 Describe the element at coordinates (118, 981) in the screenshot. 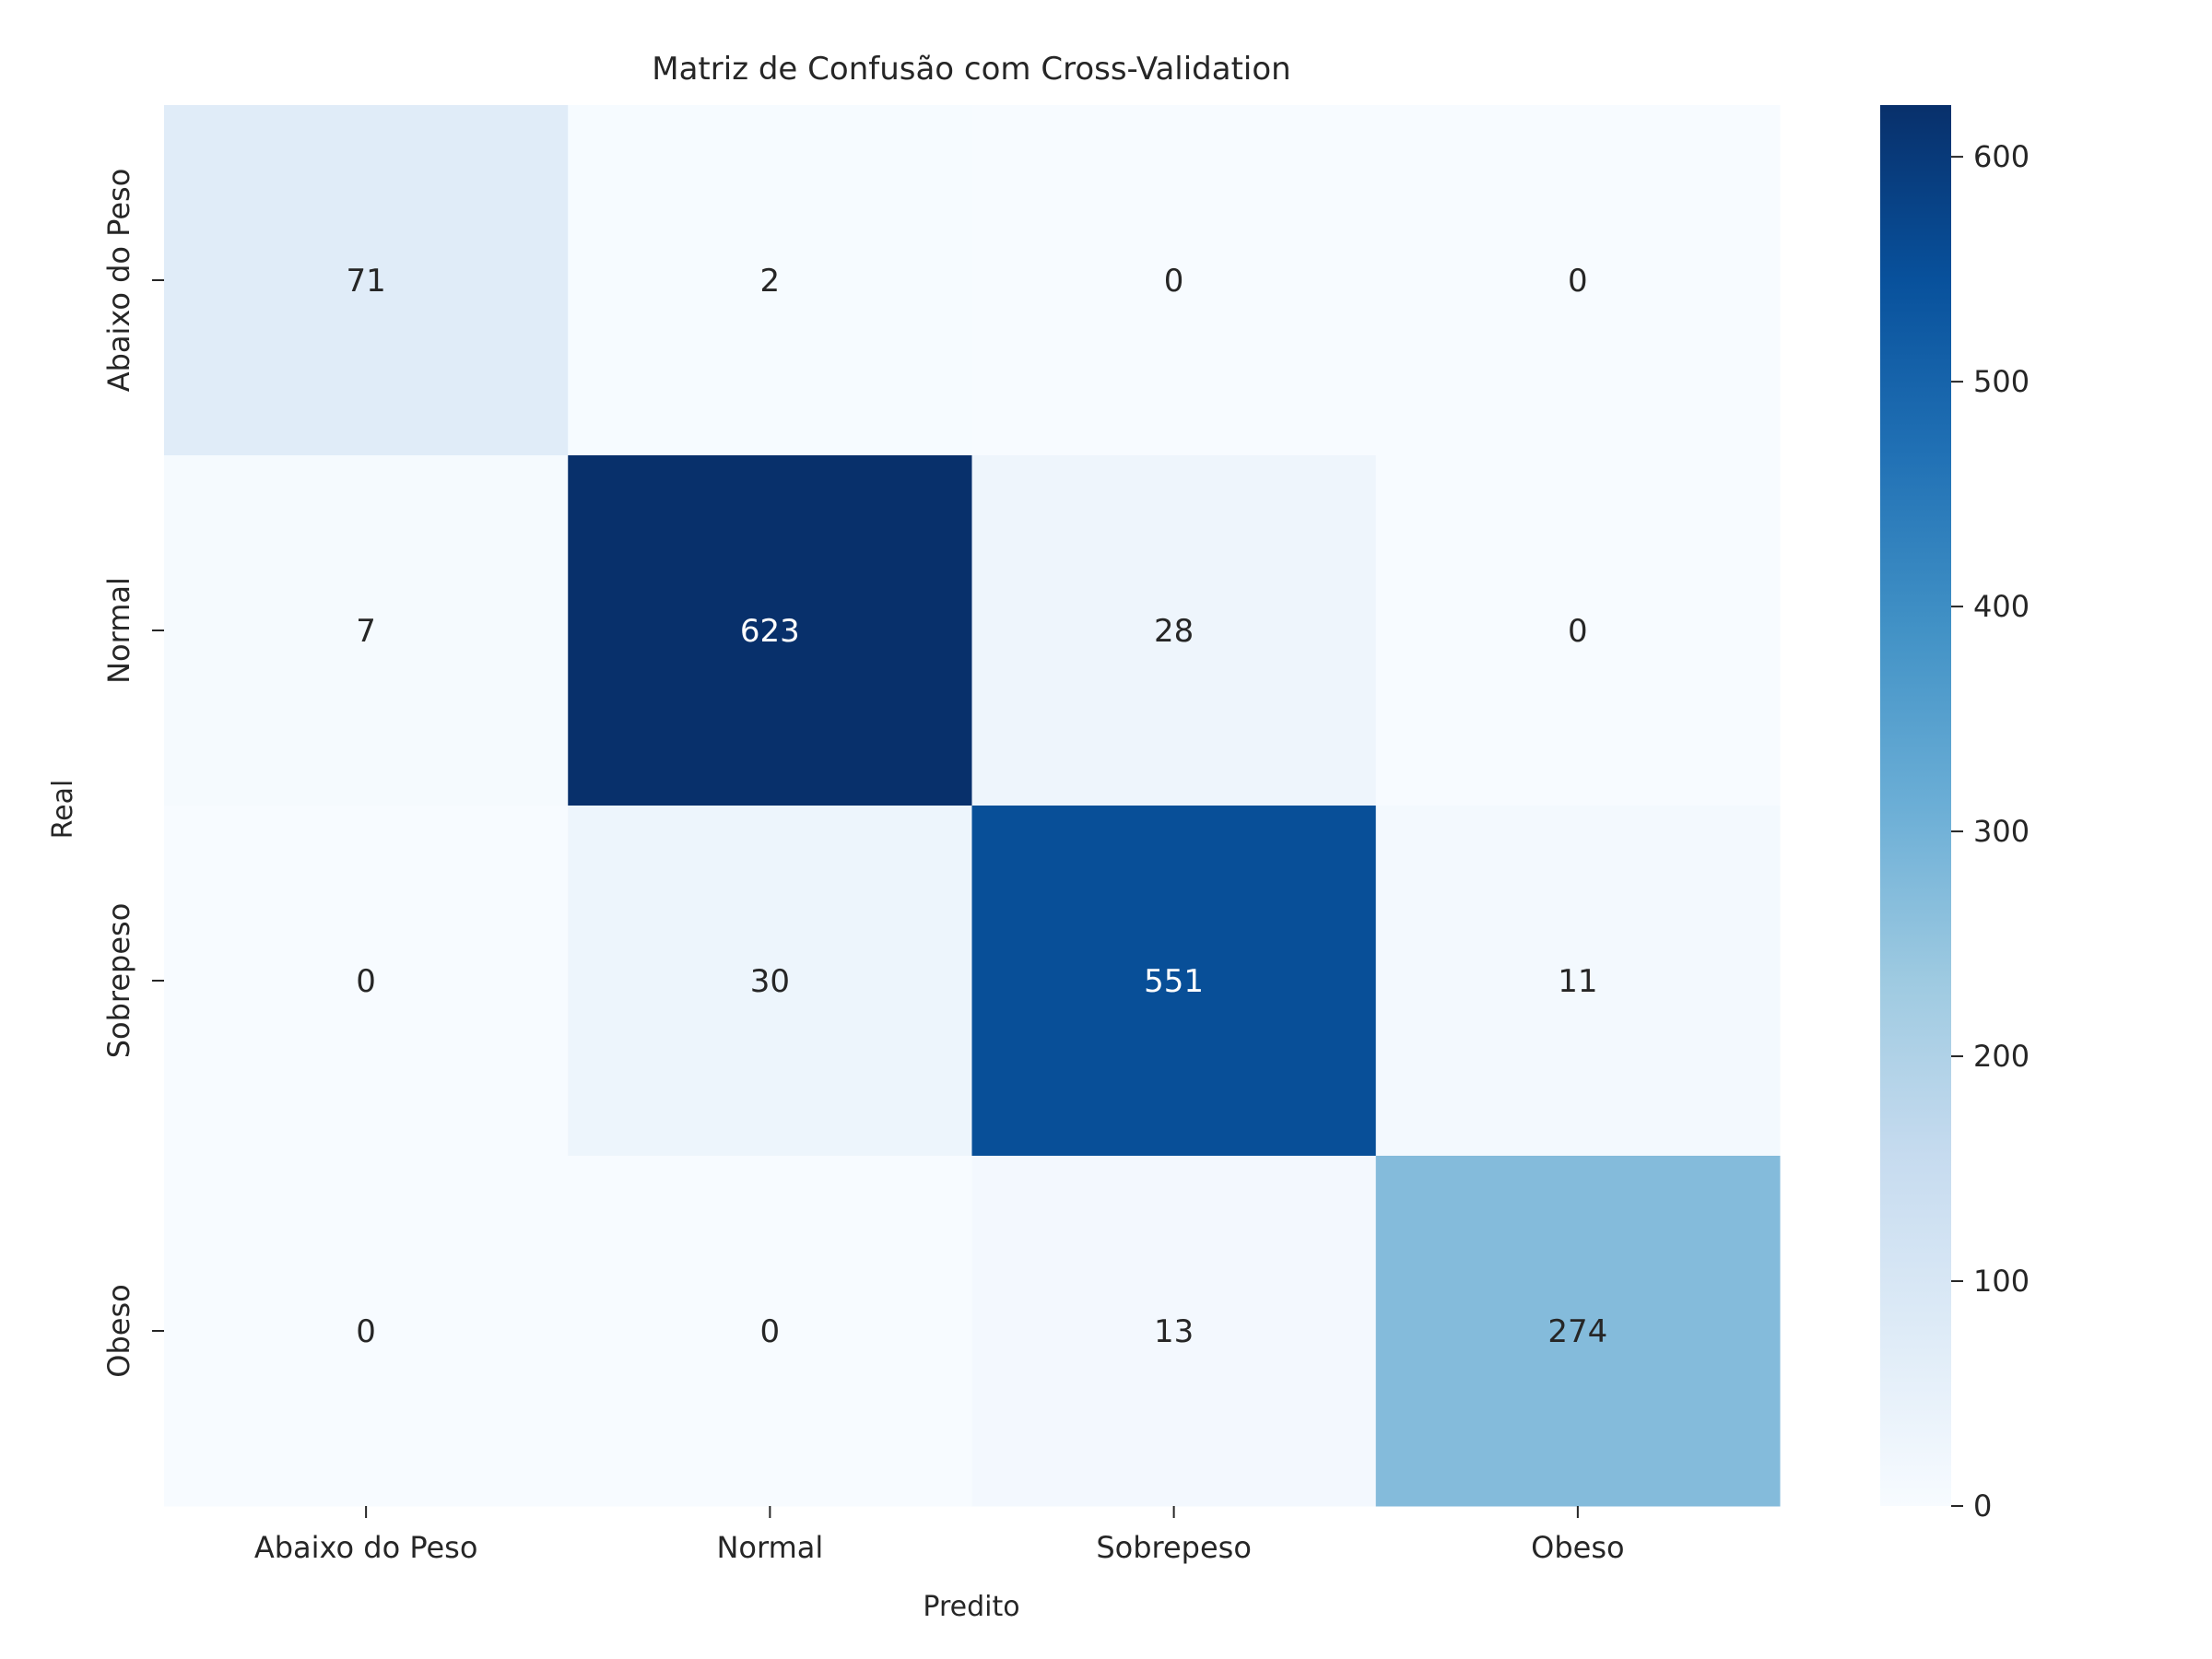

I see `y-tick-label: Sobrepeso` at that location.